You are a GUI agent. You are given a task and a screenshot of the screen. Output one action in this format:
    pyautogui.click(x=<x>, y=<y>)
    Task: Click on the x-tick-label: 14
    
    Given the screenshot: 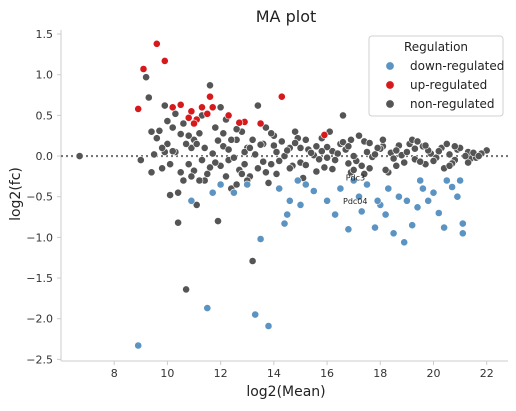 What is the action you would take?
    pyautogui.click(x=274, y=373)
    